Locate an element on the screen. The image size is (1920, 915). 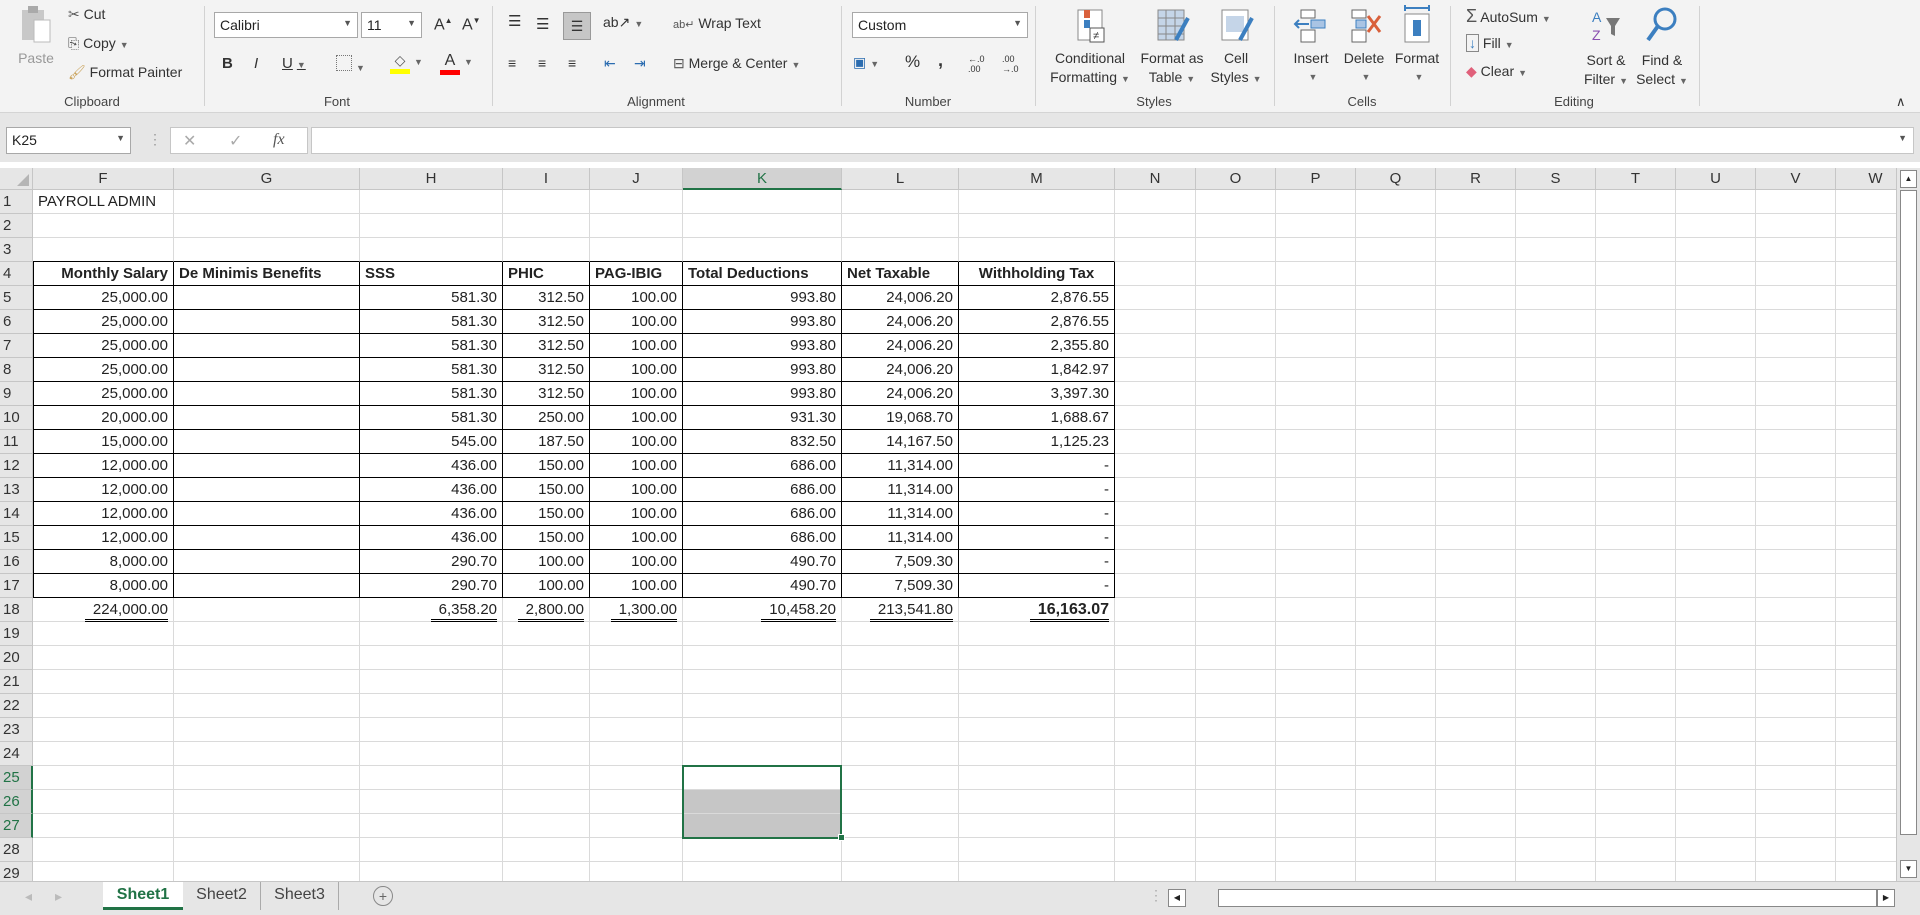
cell-O4 is located at coordinates (1236, 274).